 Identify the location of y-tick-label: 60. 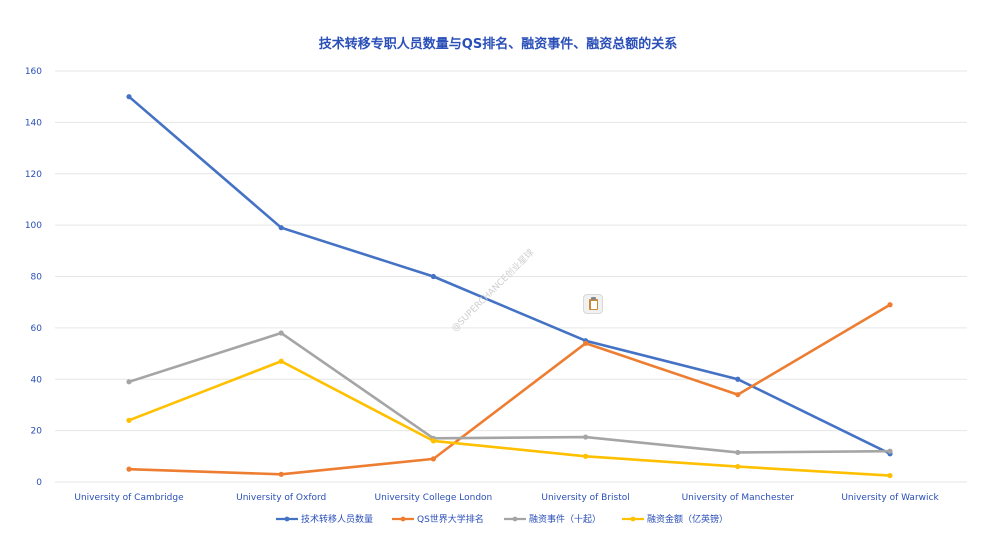
(37, 329).